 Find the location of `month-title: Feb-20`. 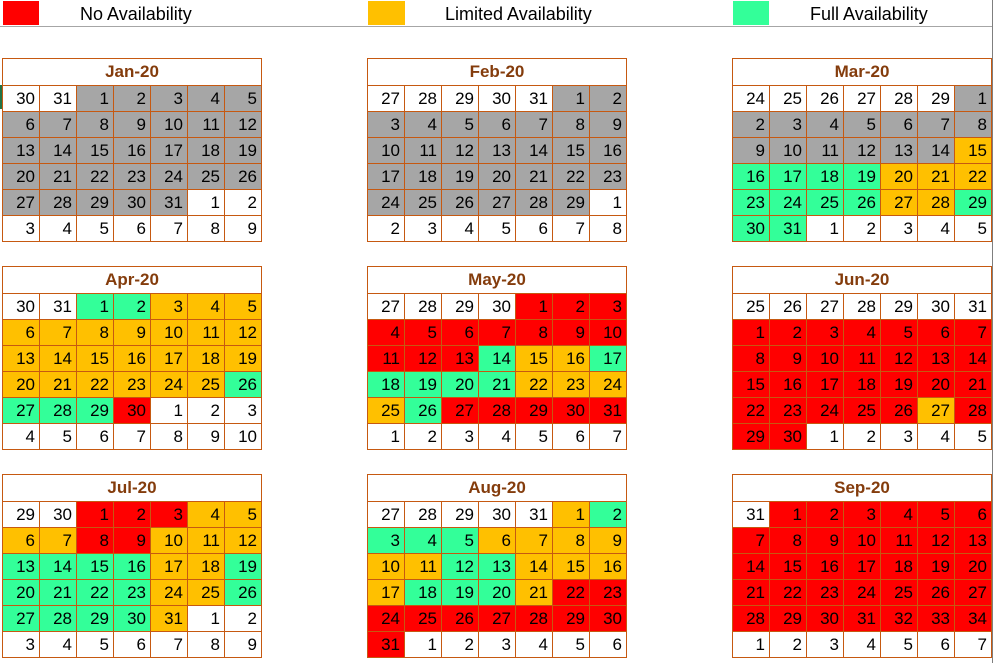

month-title: Feb-20 is located at coordinates (497, 72).